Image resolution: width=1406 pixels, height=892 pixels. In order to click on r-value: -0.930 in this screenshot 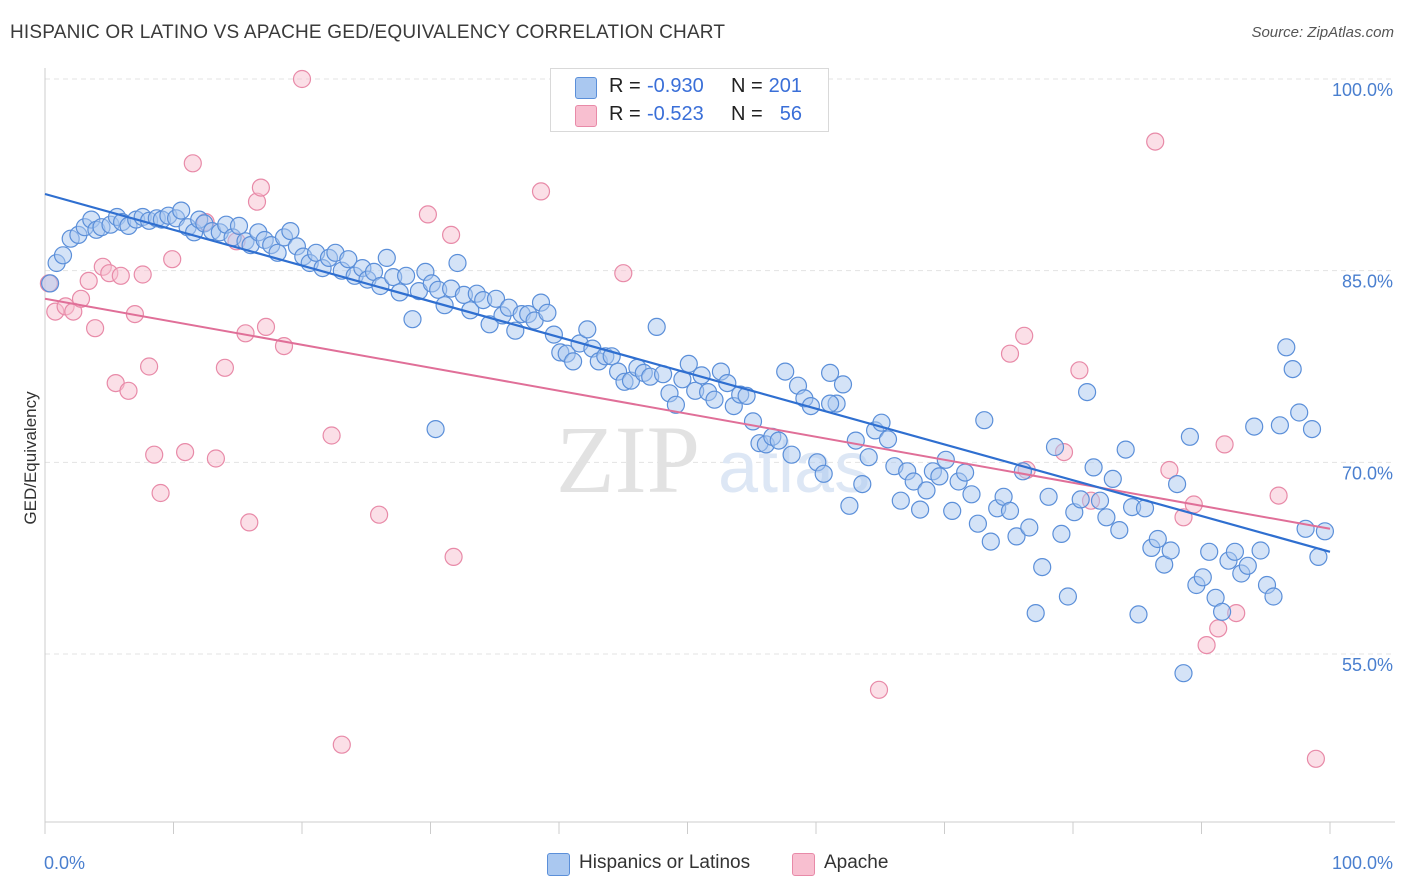, I will do `click(675, 86)`.